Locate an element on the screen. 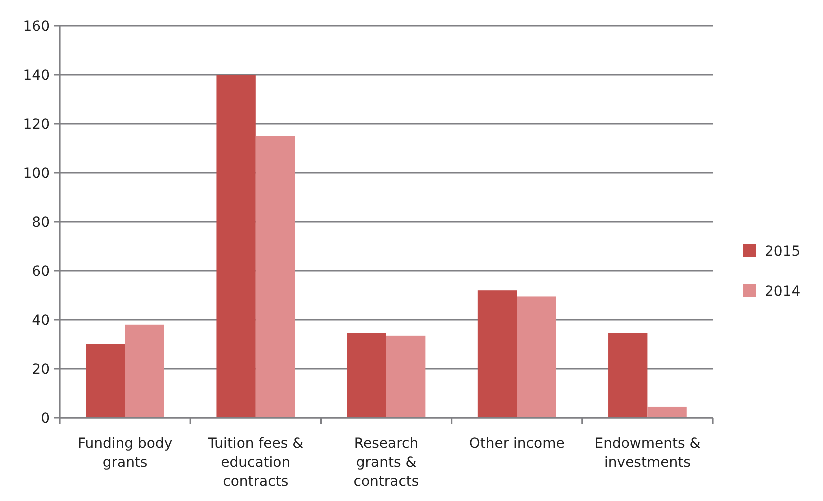  y-tick-label: 120 is located at coordinates (36, 124).